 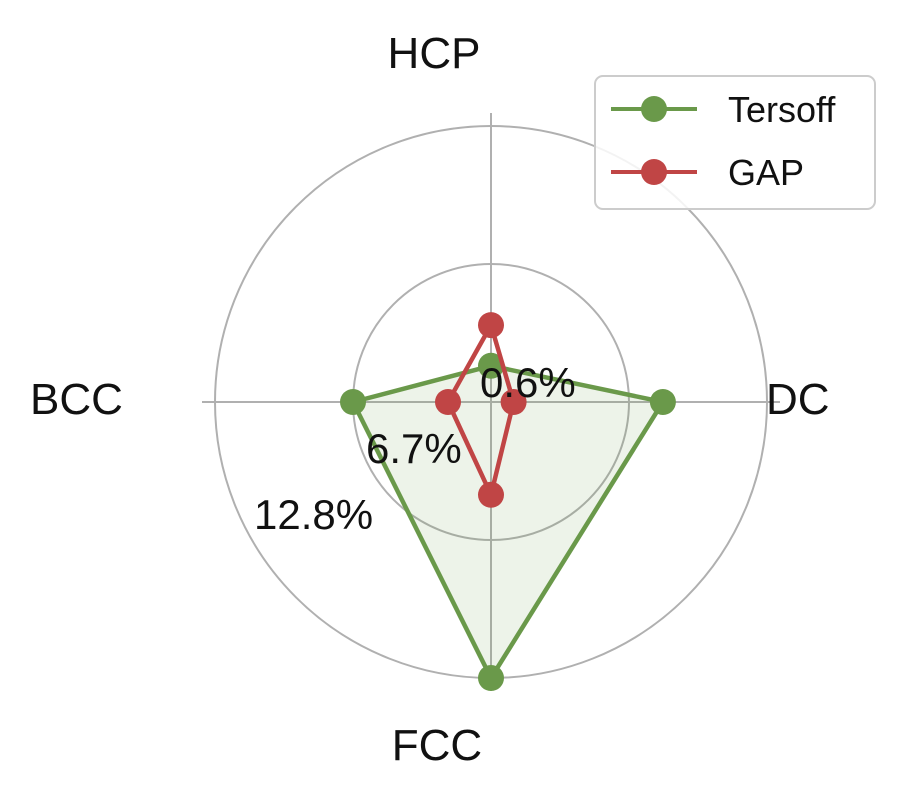 What do you see at coordinates (766, 172) in the screenshot?
I see `legend-label-gap: GAP` at bounding box center [766, 172].